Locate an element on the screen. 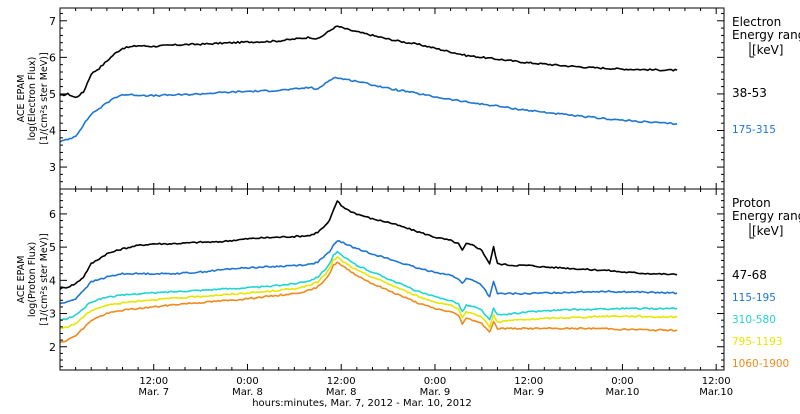  legend-title: Proton is located at coordinates (751, 203).